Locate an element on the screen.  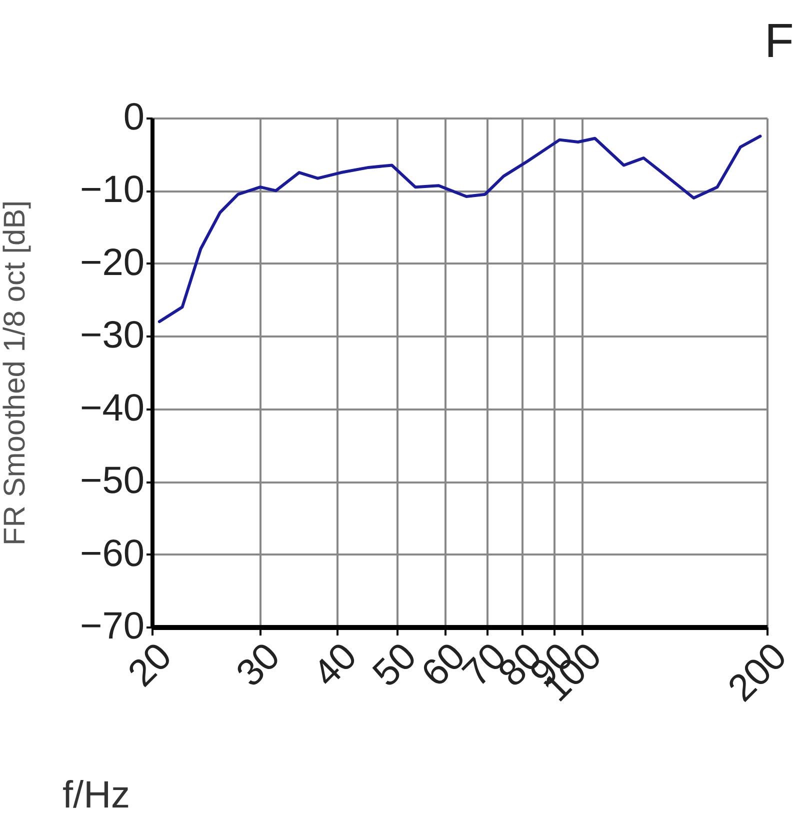
y-tick-label: −60 is located at coordinates (112, 553).